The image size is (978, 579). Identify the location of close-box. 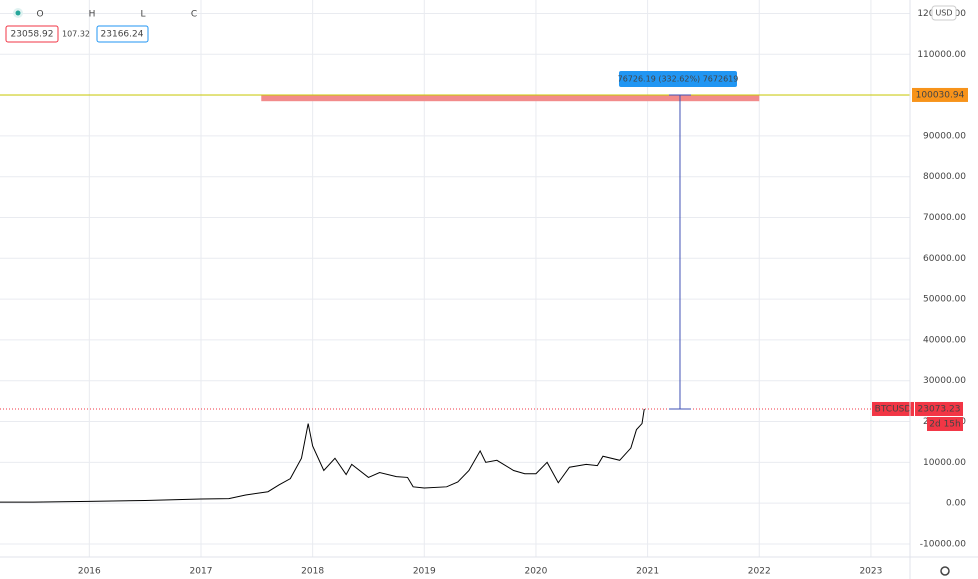
(122, 34).